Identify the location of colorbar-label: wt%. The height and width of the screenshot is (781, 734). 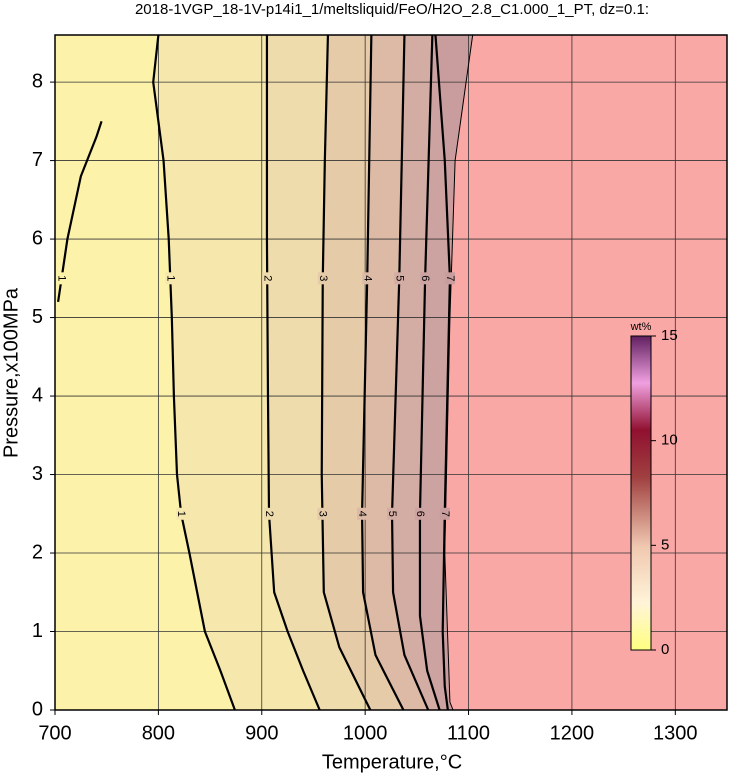
(641, 327).